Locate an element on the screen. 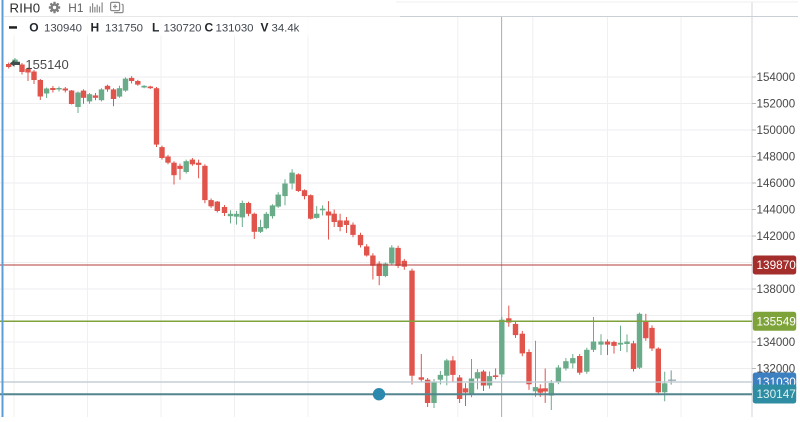 Image resolution: width=800 pixels, height=422 pixels. svg-text: 132000 is located at coordinates (776, 369).